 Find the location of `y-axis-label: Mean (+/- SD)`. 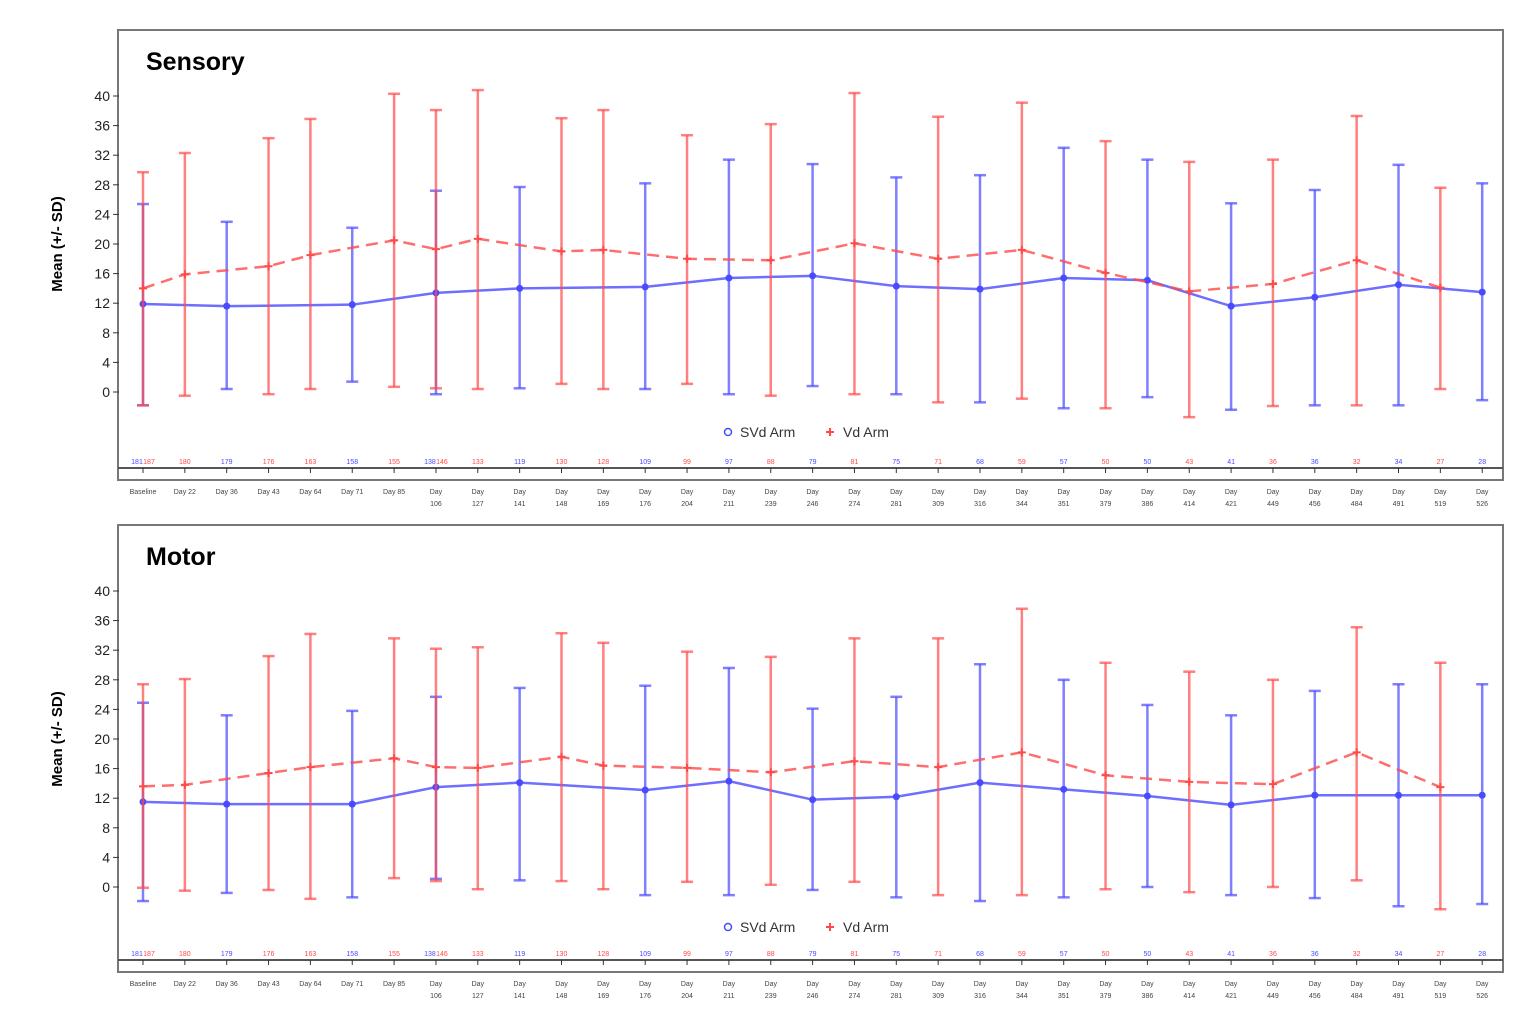

y-axis-label: Mean (+/- SD) is located at coordinates (57, 243).